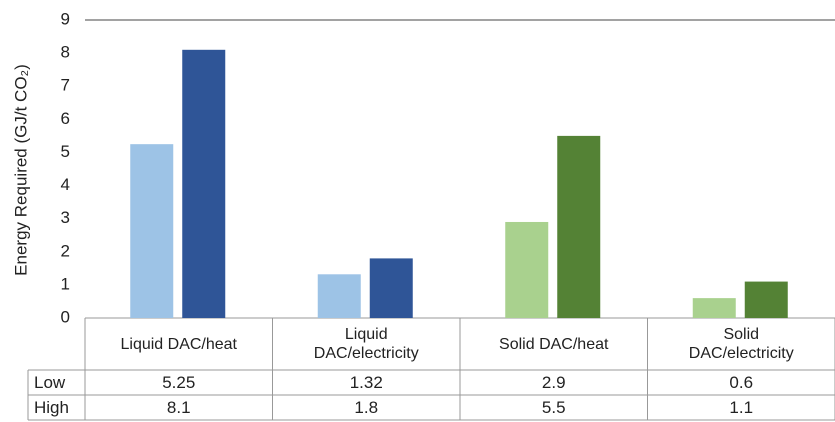 The width and height of the screenshot is (835, 422). I want to click on x-tick-label: Solid DAC/heat, so click(554, 344).